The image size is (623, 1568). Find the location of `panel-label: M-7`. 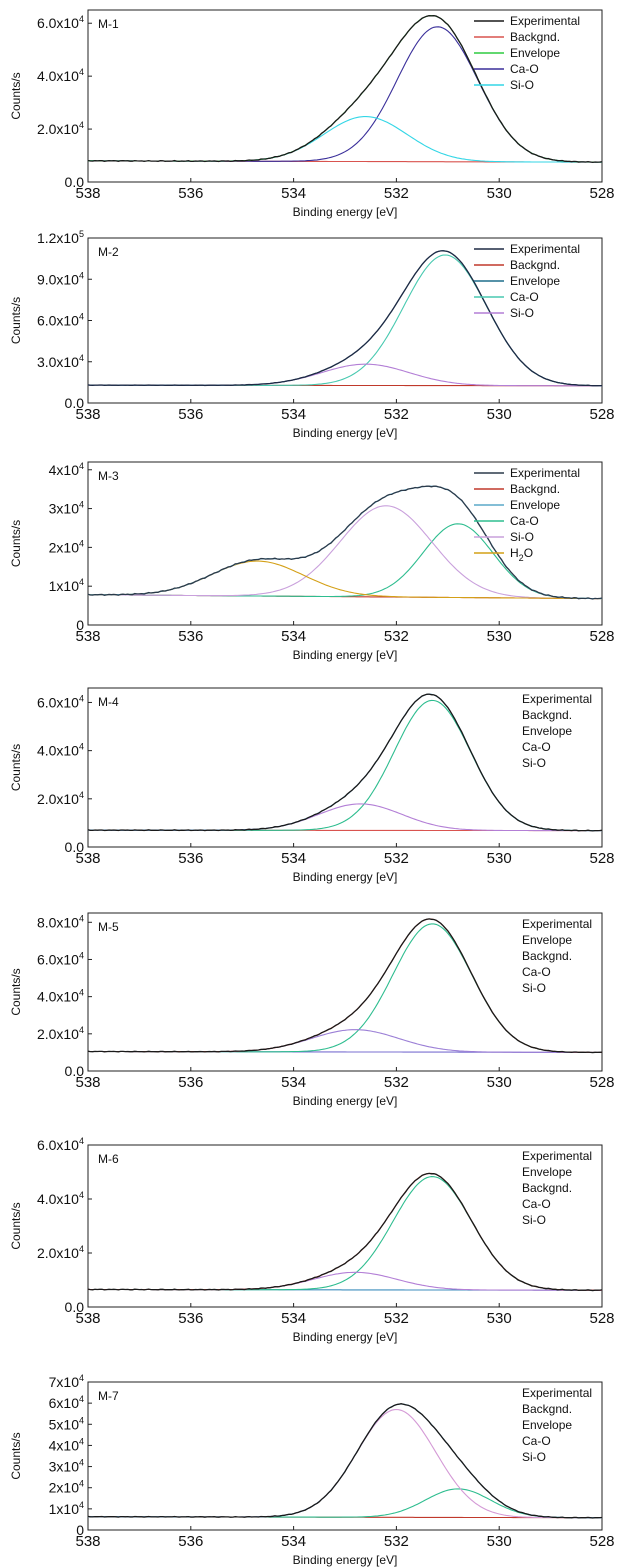

panel-label: M-7 is located at coordinates (108, 1396).